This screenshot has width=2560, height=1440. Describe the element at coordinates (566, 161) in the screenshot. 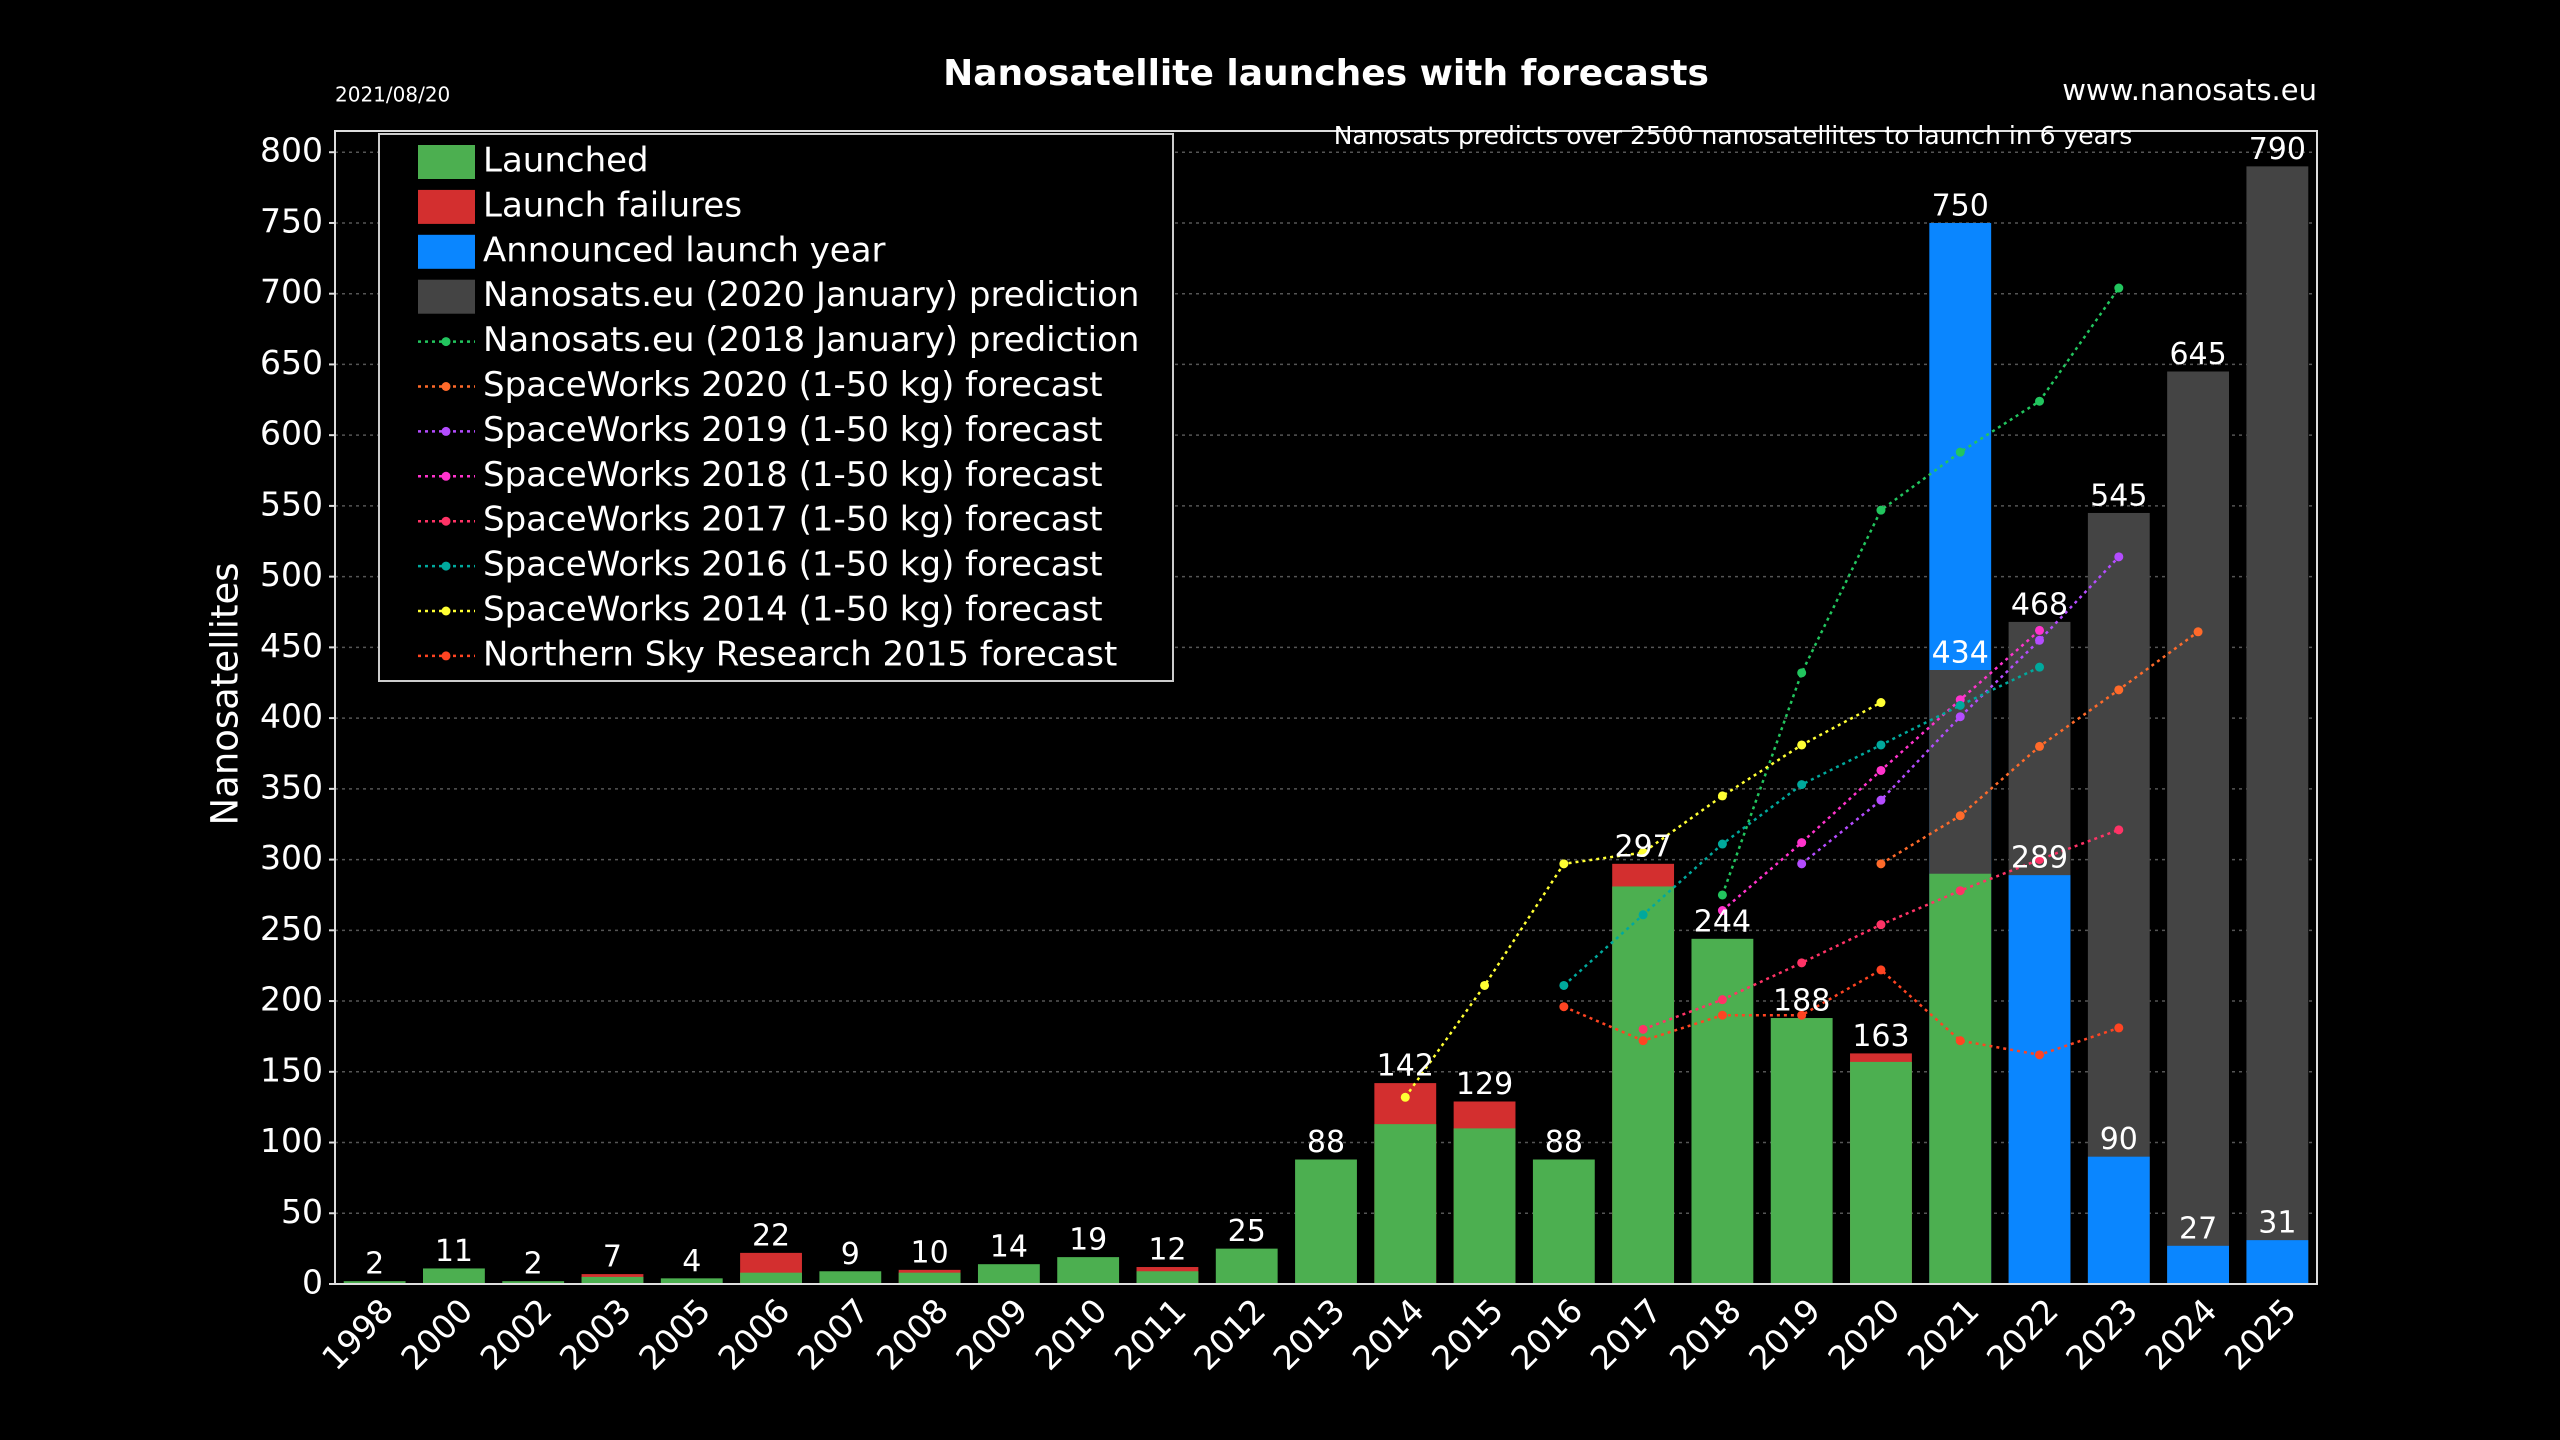

I see `legend-label: Launched` at that location.